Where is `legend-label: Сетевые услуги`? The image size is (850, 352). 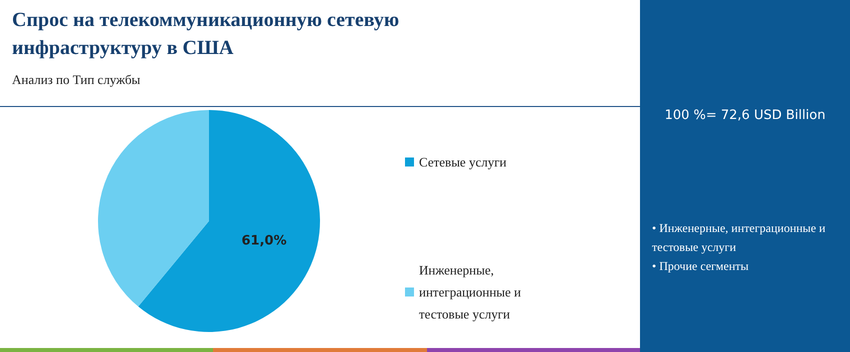 legend-label: Сетевые услуги is located at coordinates (463, 162).